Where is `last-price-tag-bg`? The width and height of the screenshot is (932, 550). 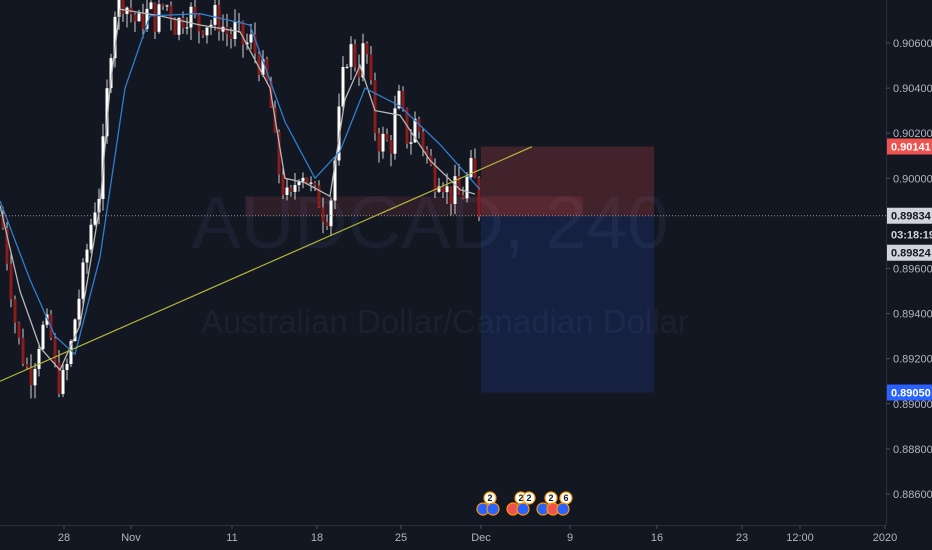 last-price-tag-bg is located at coordinates (909, 215).